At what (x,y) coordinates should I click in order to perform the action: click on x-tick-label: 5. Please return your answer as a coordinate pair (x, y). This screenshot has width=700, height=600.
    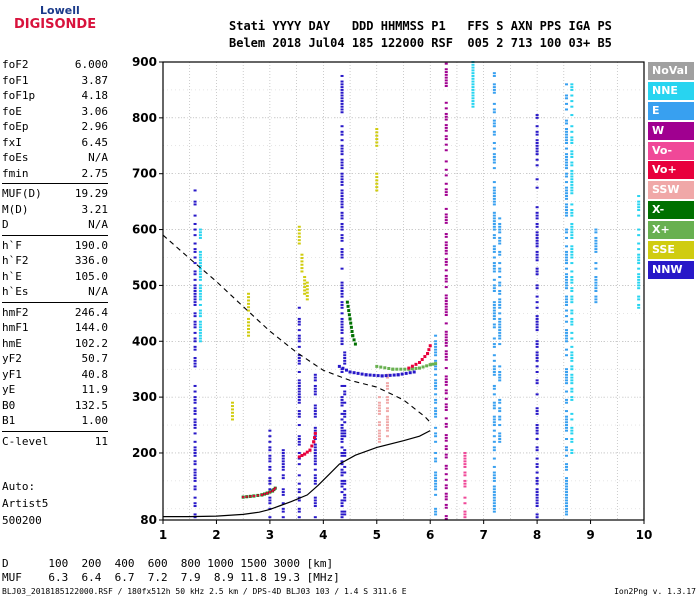
    Looking at the image, I should click on (377, 535).